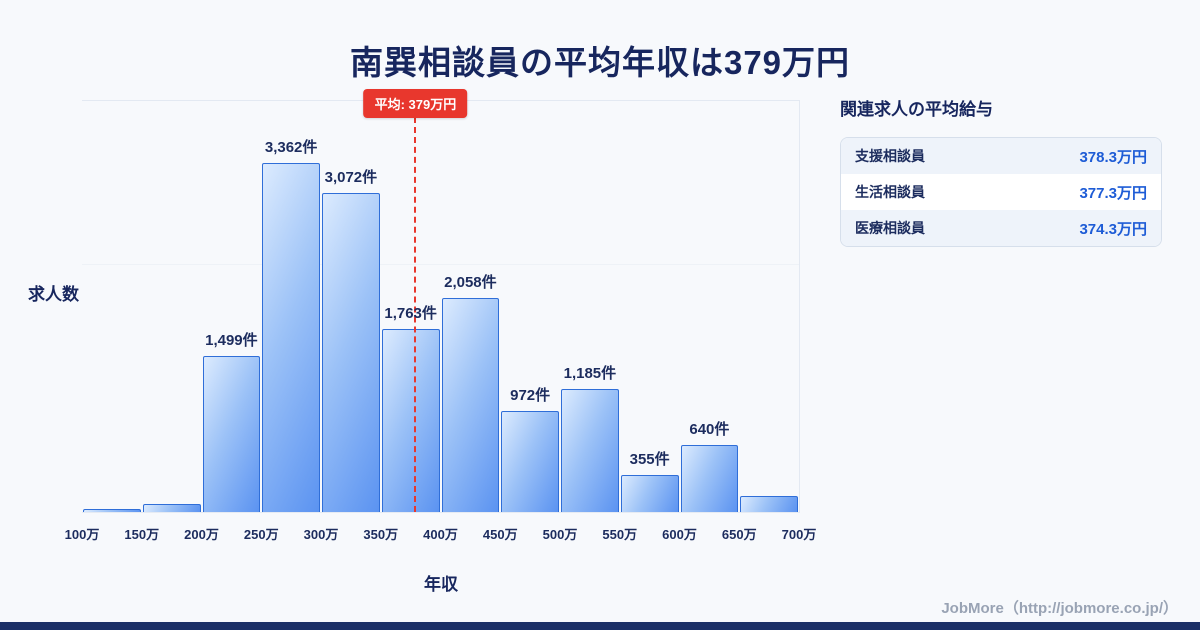  What do you see at coordinates (231, 340) in the screenshot?
I see `bar-value-label: 1,499件` at bounding box center [231, 340].